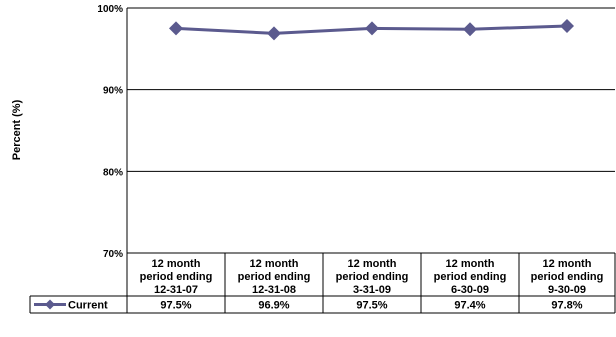 The width and height of the screenshot is (616, 337). What do you see at coordinates (88, 306) in the screenshot?
I see `legend-label: Current` at bounding box center [88, 306].